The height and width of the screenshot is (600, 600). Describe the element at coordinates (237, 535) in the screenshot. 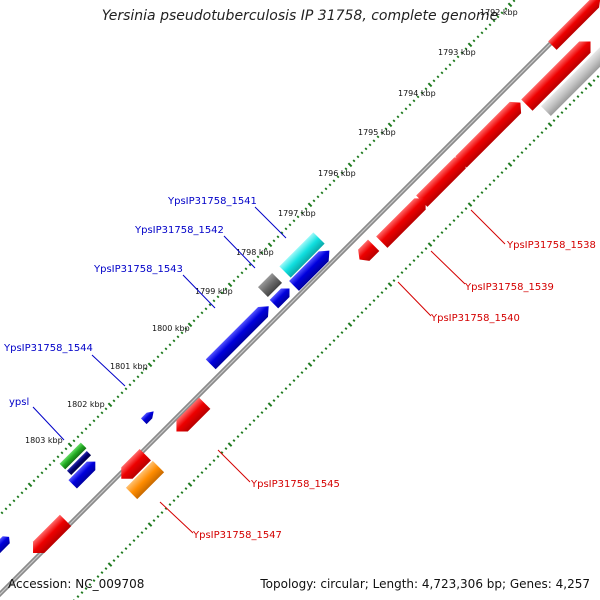

I see `gene-label-1547: YpsIP31758_1547` at that location.